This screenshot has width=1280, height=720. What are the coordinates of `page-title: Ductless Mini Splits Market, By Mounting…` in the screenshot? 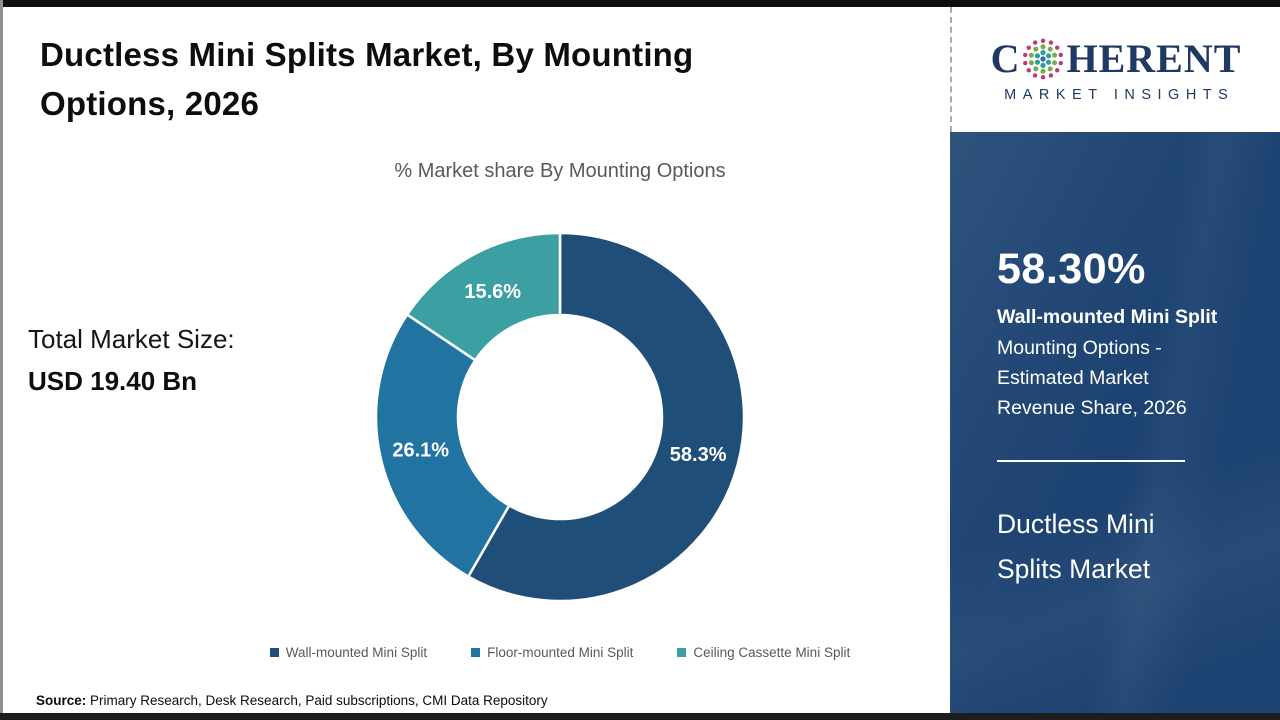 It's located at (367, 79).